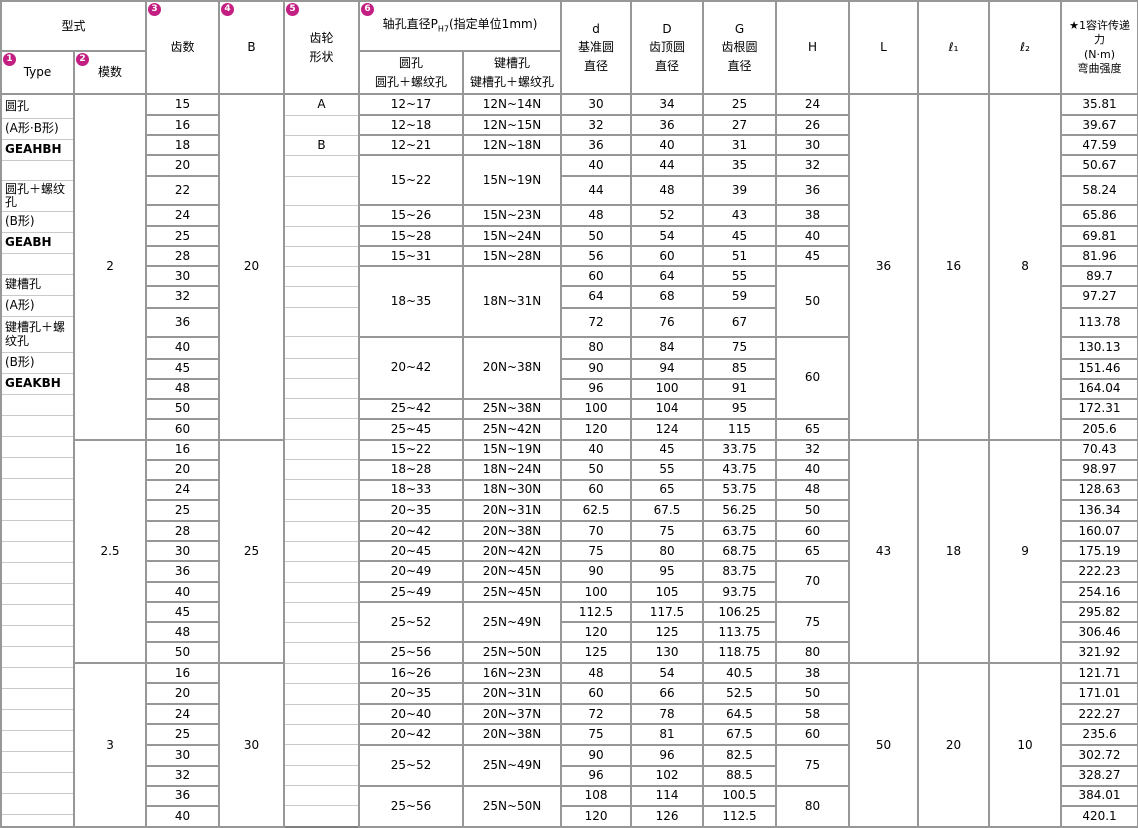 Image resolution: width=1138 pixels, height=828 pixels. What do you see at coordinates (512, 81) in the screenshot?
I see `key-hole-line2: 键槽孔＋螺纹孔` at bounding box center [512, 81].